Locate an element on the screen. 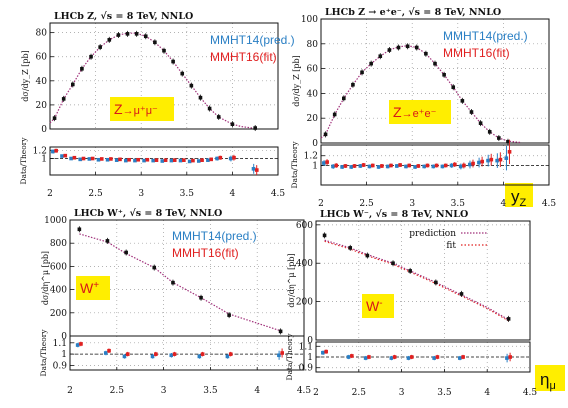 This screenshot has height=408, width=568. outer-axis-labels: yZ ημ is located at coordinates (535, 287).